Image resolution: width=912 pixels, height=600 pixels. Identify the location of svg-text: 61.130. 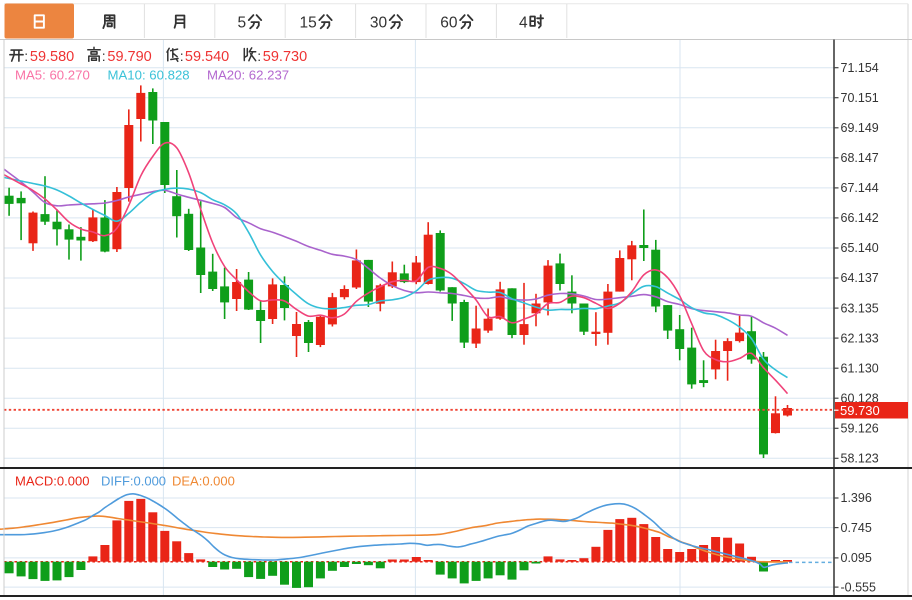
(860, 368).